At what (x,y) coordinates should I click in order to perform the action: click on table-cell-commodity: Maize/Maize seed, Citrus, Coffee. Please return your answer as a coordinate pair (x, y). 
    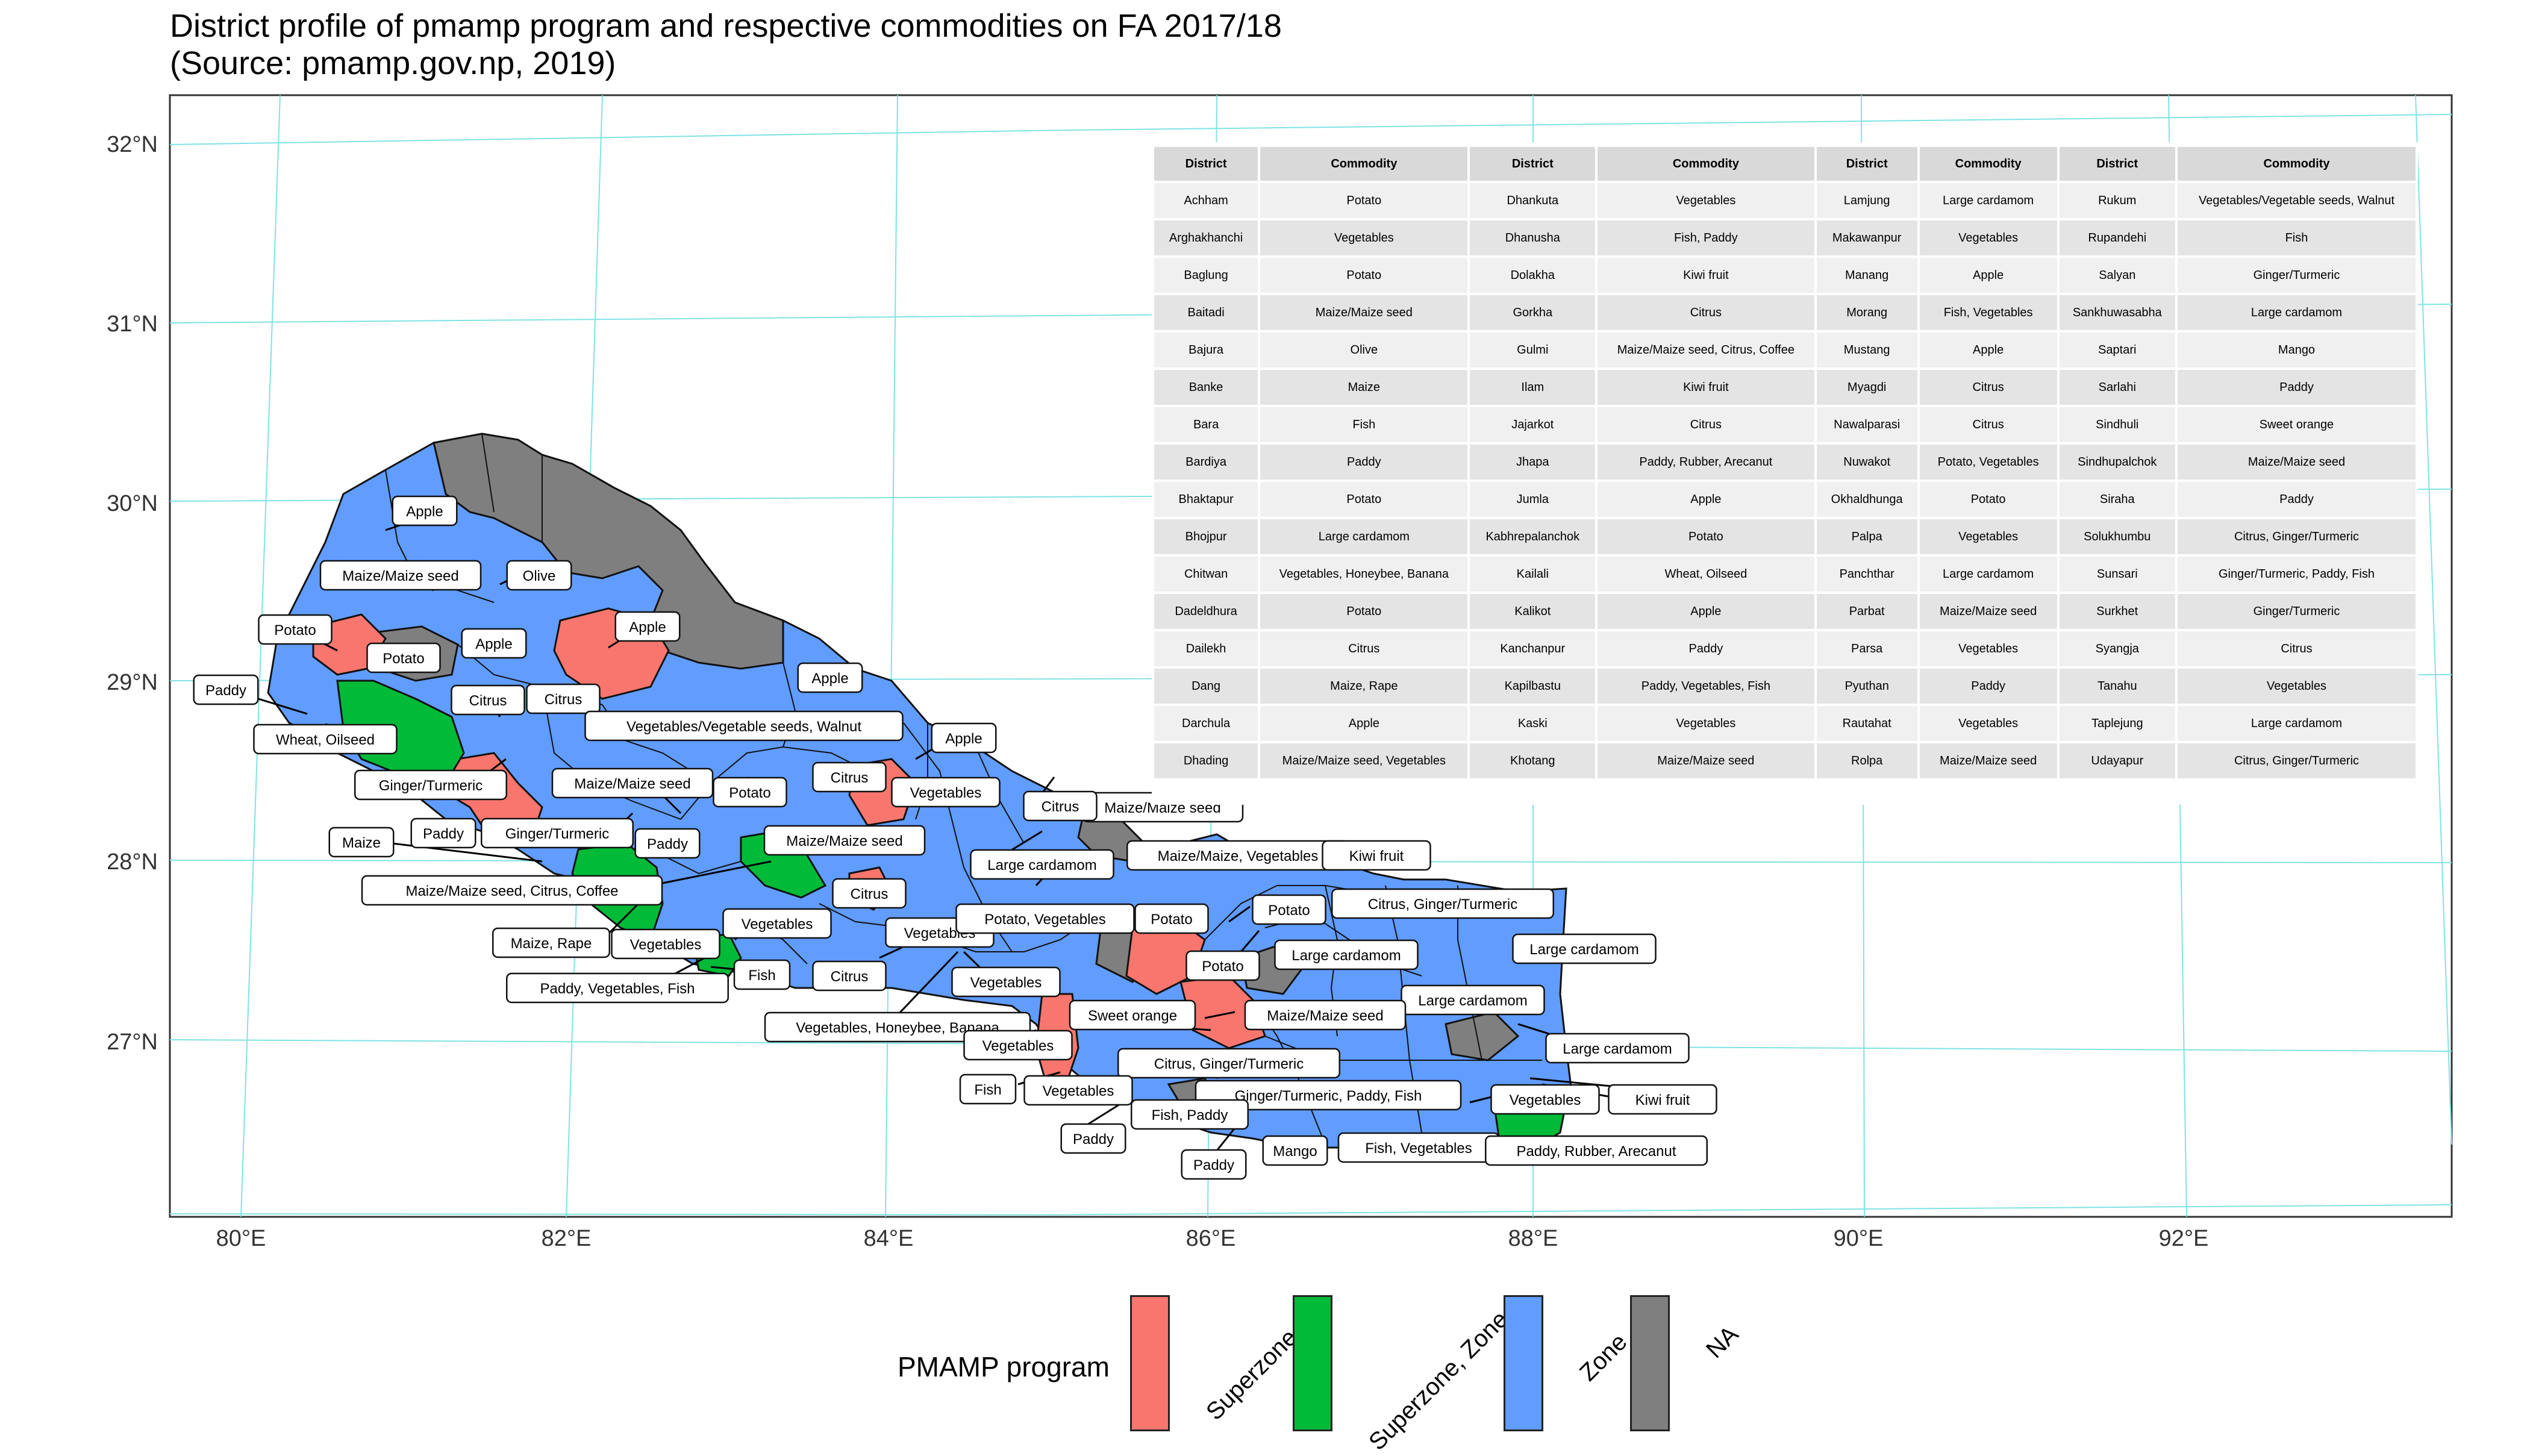
    Looking at the image, I should click on (1706, 350).